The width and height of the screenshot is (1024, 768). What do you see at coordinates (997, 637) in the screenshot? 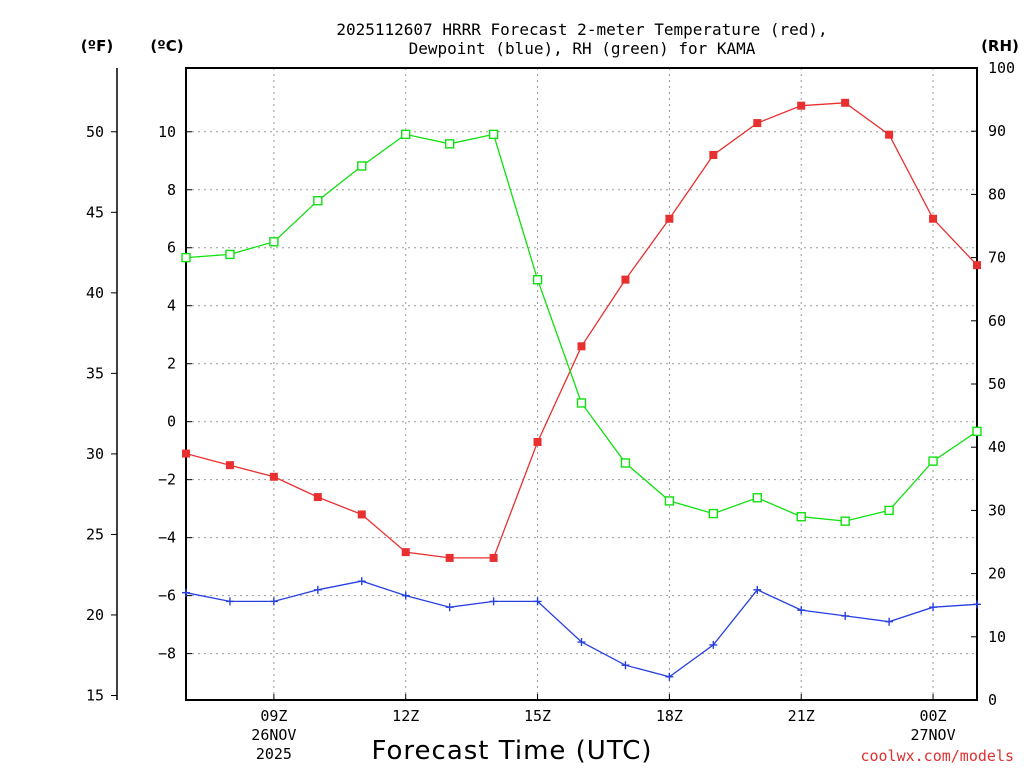
I see `rh-tick-label: 10` at bounding box center [997, 637].